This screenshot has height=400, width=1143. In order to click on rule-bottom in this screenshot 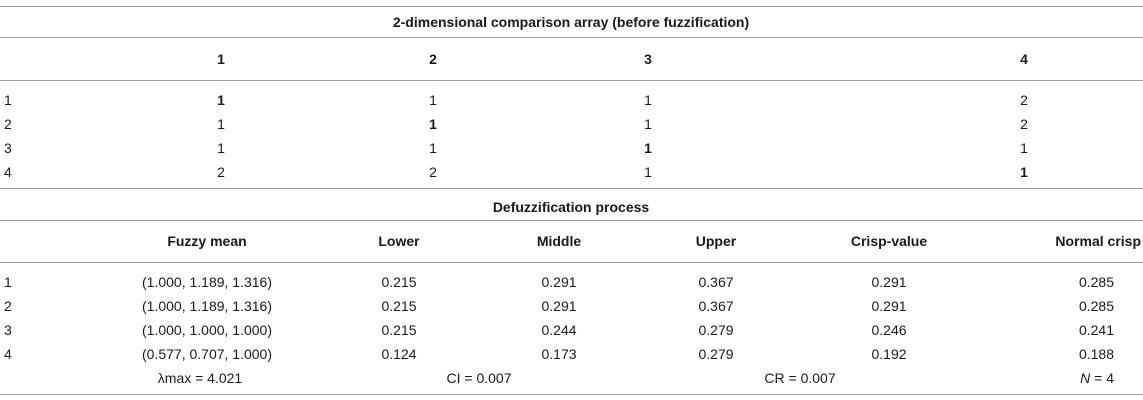, I will do `click(571, 394)`.